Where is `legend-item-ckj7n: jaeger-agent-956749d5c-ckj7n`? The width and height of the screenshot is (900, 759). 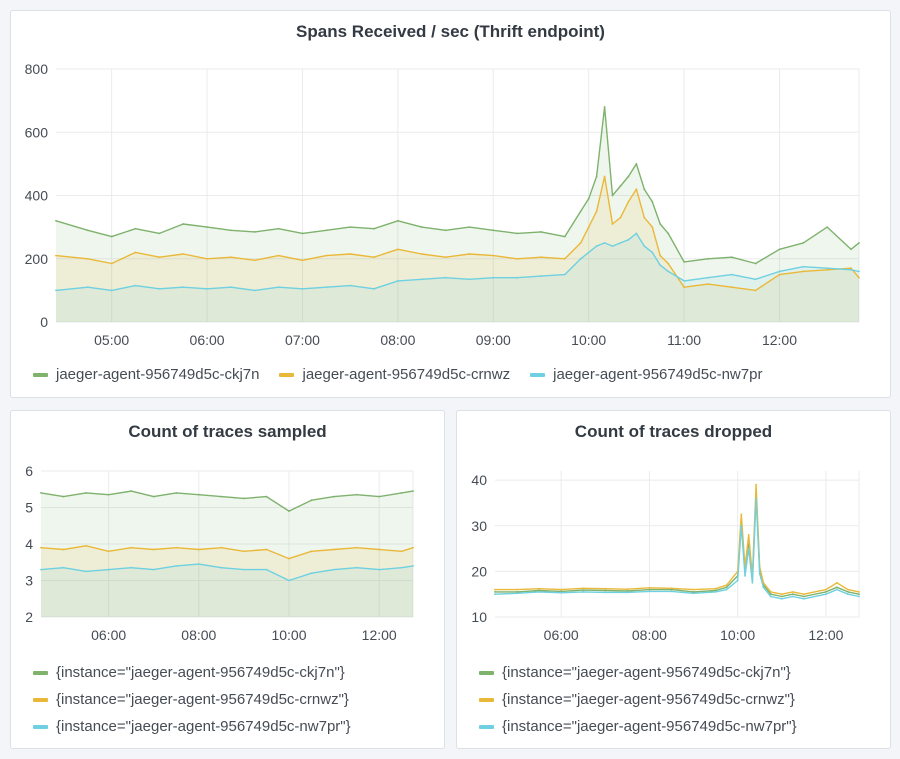
legend-item-ckj7n: jaeger-agent-956749d5c-ckj7n is located at coordinates (146, 374).